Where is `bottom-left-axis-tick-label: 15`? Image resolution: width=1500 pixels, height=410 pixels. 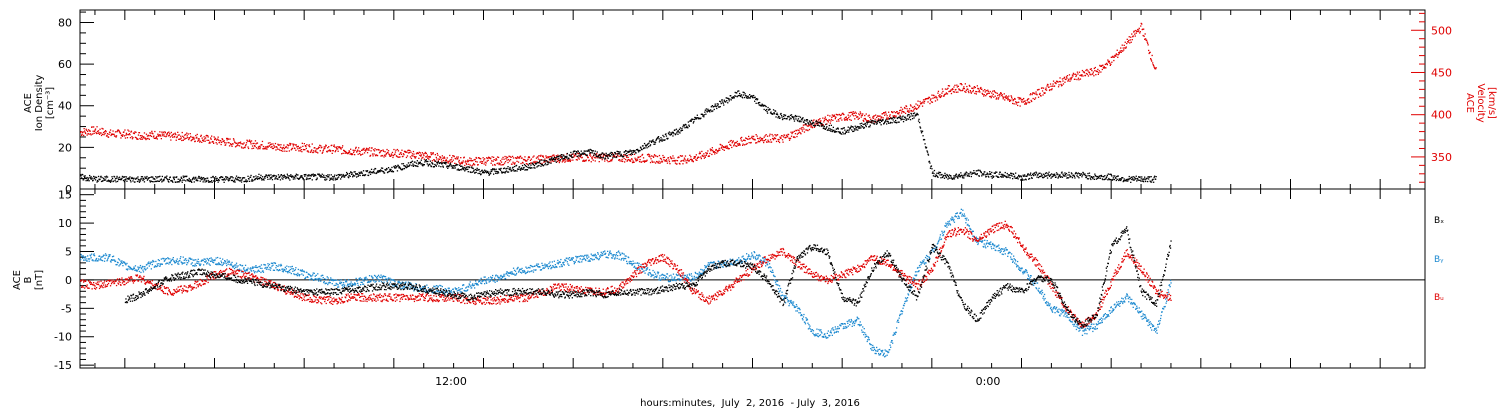 bottom-left-axis-tick-label: 15 is located at coordinates (65, 195).